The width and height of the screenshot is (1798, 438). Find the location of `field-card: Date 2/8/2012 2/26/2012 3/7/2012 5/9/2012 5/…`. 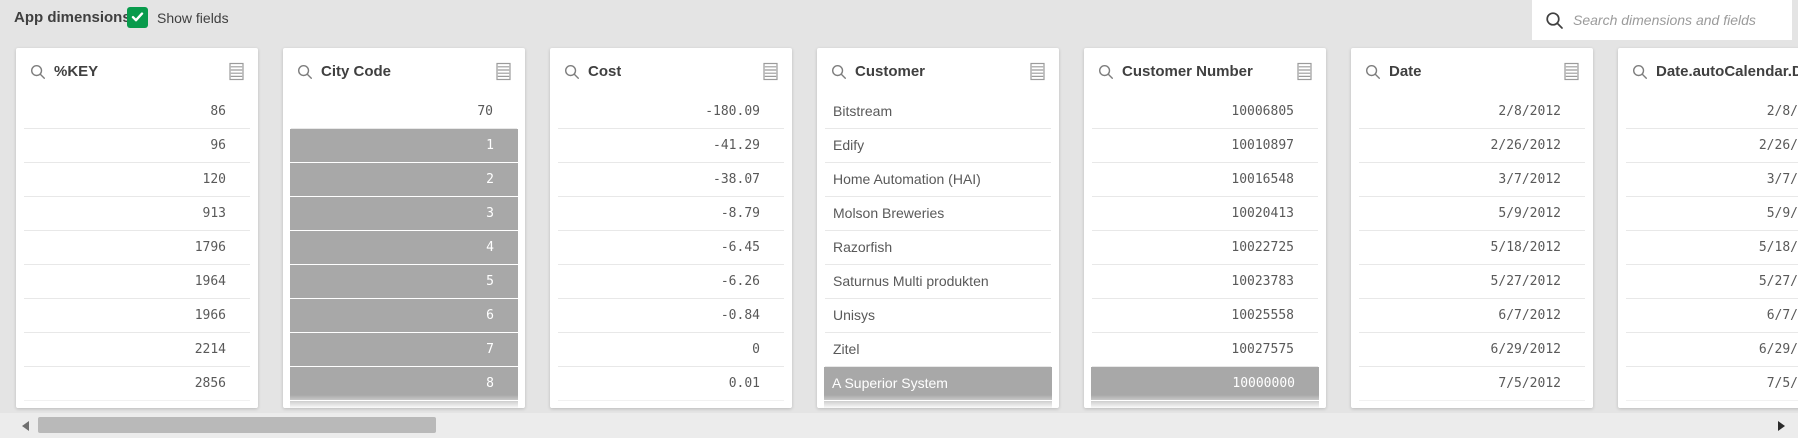

field-card: Date 2/8/2012 2/26/2012 3/7/2012 5/9/2012 5/… is located at coordinates (1472, 228).